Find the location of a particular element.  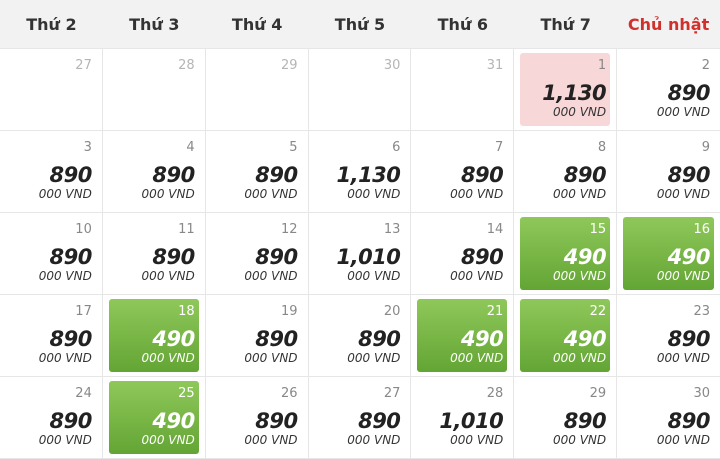

day-number: 21 is located at coordinates (495, 311).